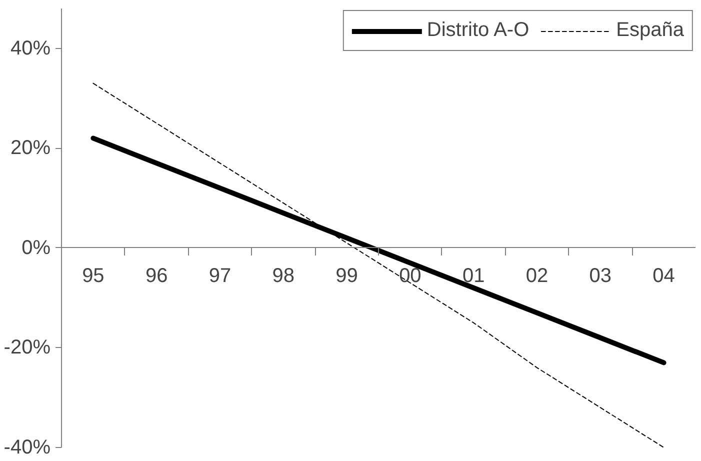  Describe the element at coordinates (27, 447) in the screenshot. I see `y-tick-label: -40%` at that location.